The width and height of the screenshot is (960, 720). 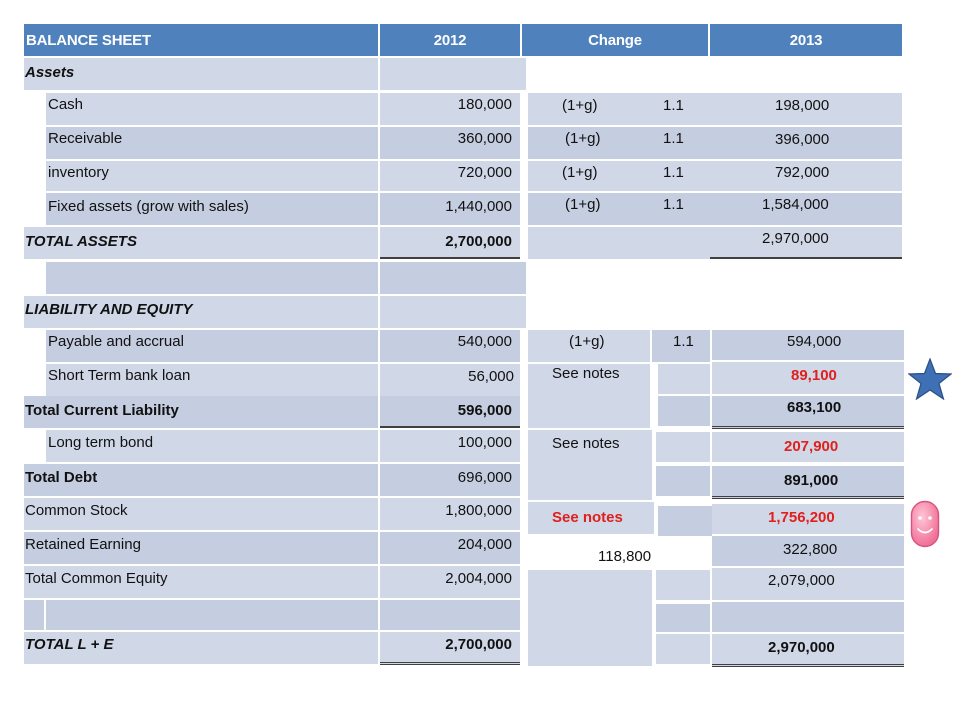 What do you see at coordinates (619, 143) in the screenshot?
I see `change-bg-receivable` at bounding box center [619, 143].